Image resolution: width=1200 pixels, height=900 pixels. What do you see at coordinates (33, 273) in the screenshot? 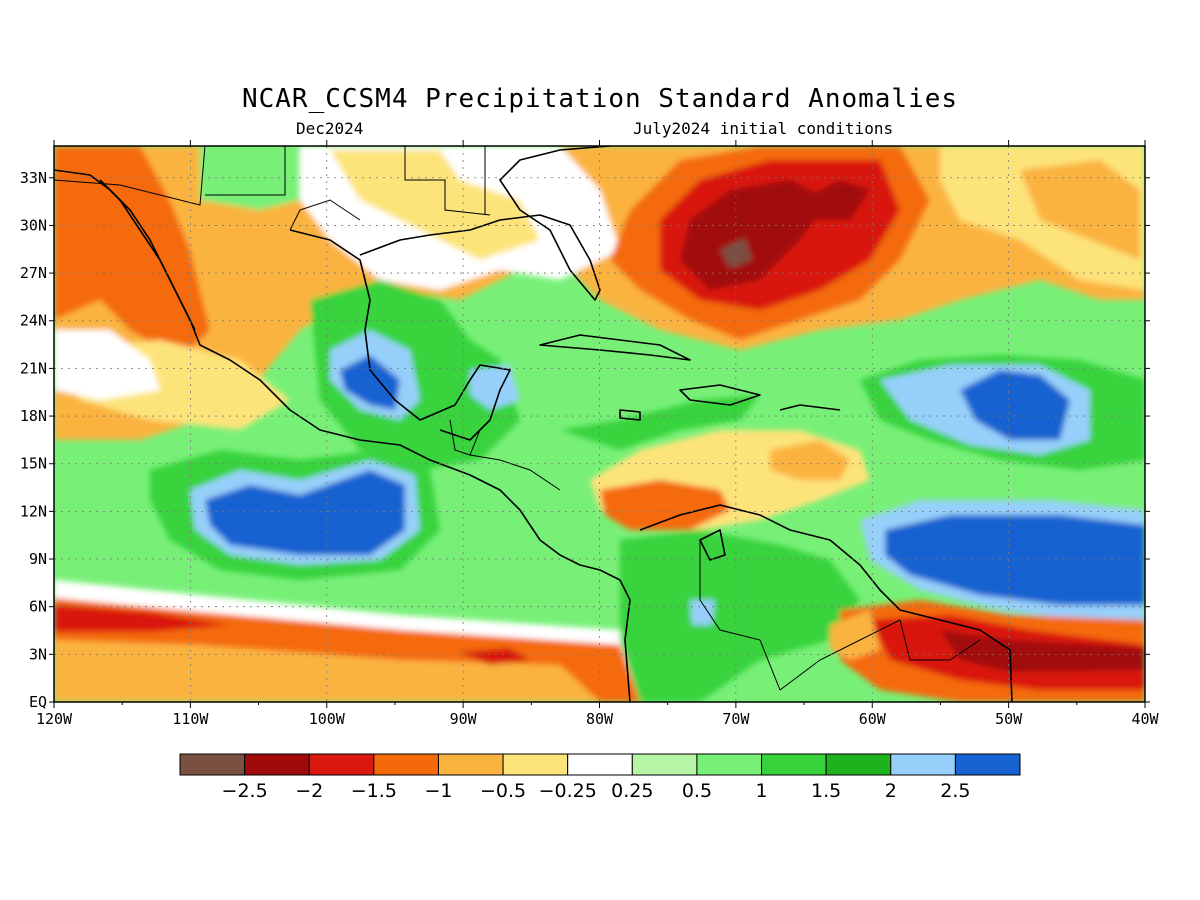
I see `lat-tick-label: 27N` at bounding box center [33, 273].